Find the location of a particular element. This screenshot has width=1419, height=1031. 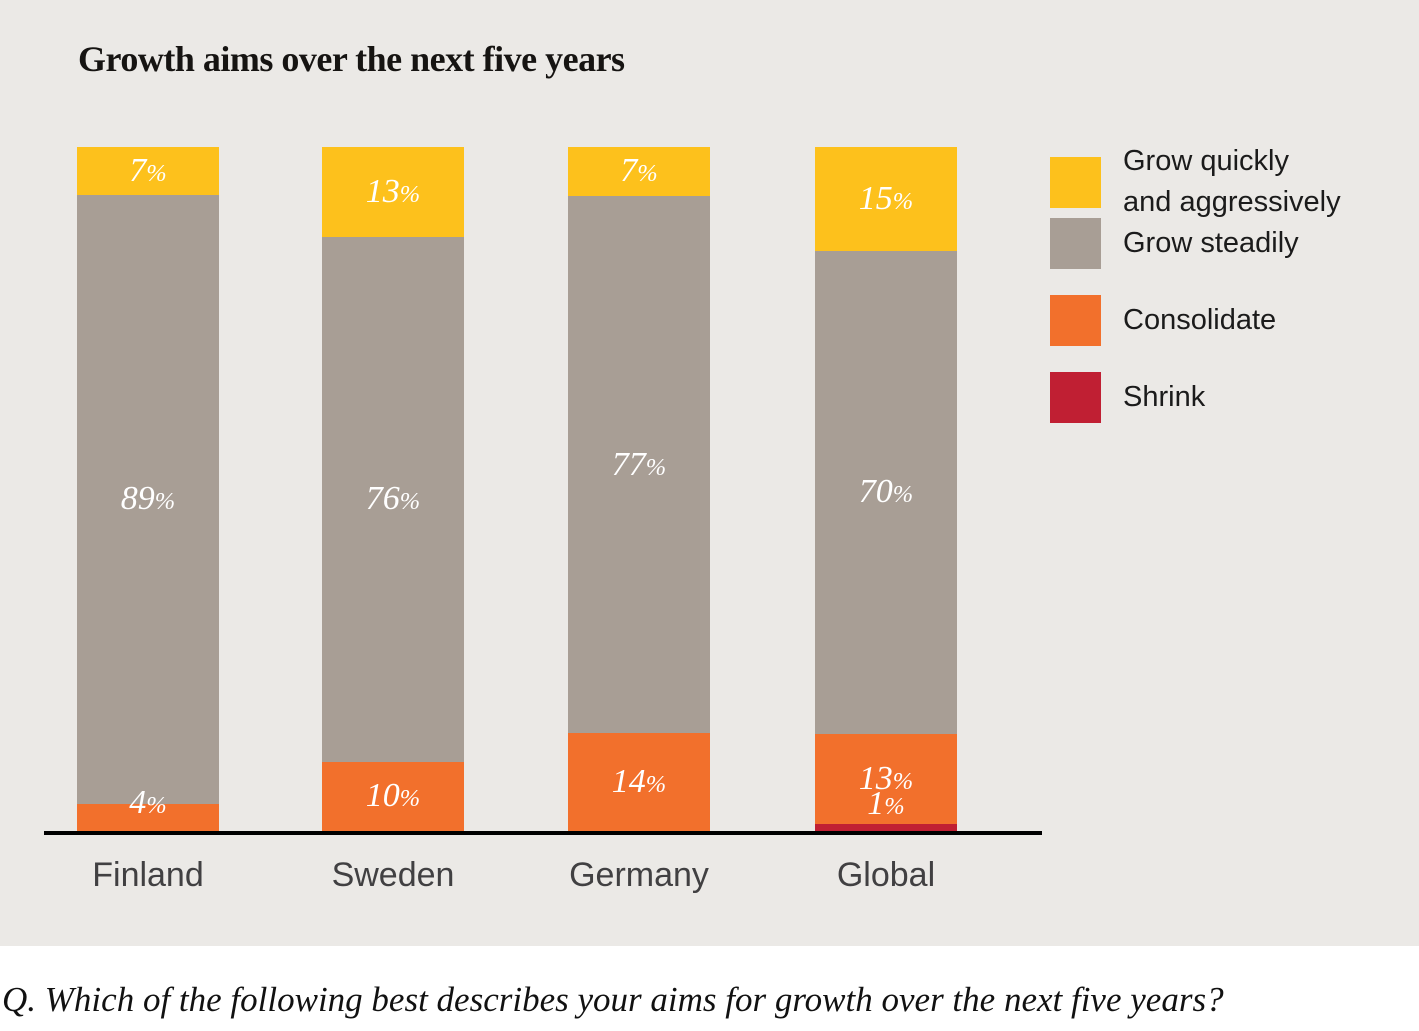

segment-grow-quickly-and-aggressively-sweden: 13% is located at coordinates (393, 192).